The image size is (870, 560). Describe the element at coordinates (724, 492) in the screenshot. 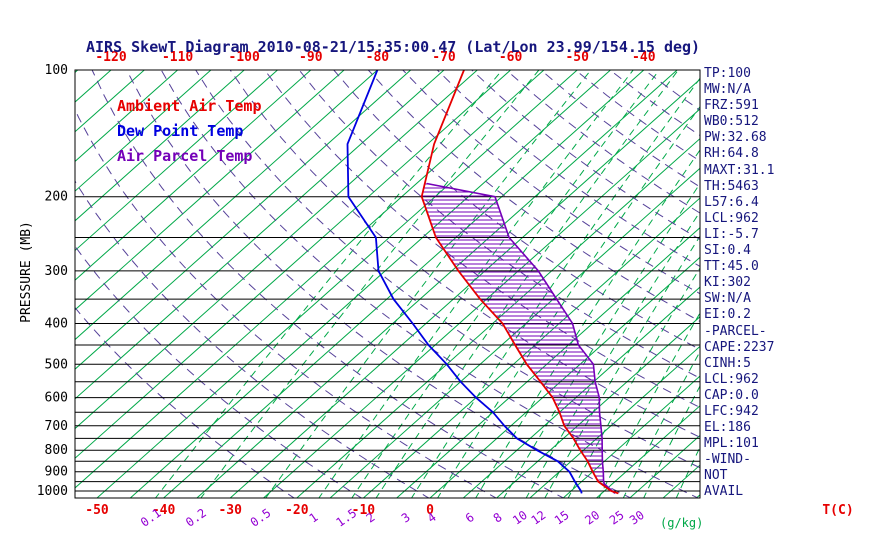

I see `stat-line: AVAIL` at that location.